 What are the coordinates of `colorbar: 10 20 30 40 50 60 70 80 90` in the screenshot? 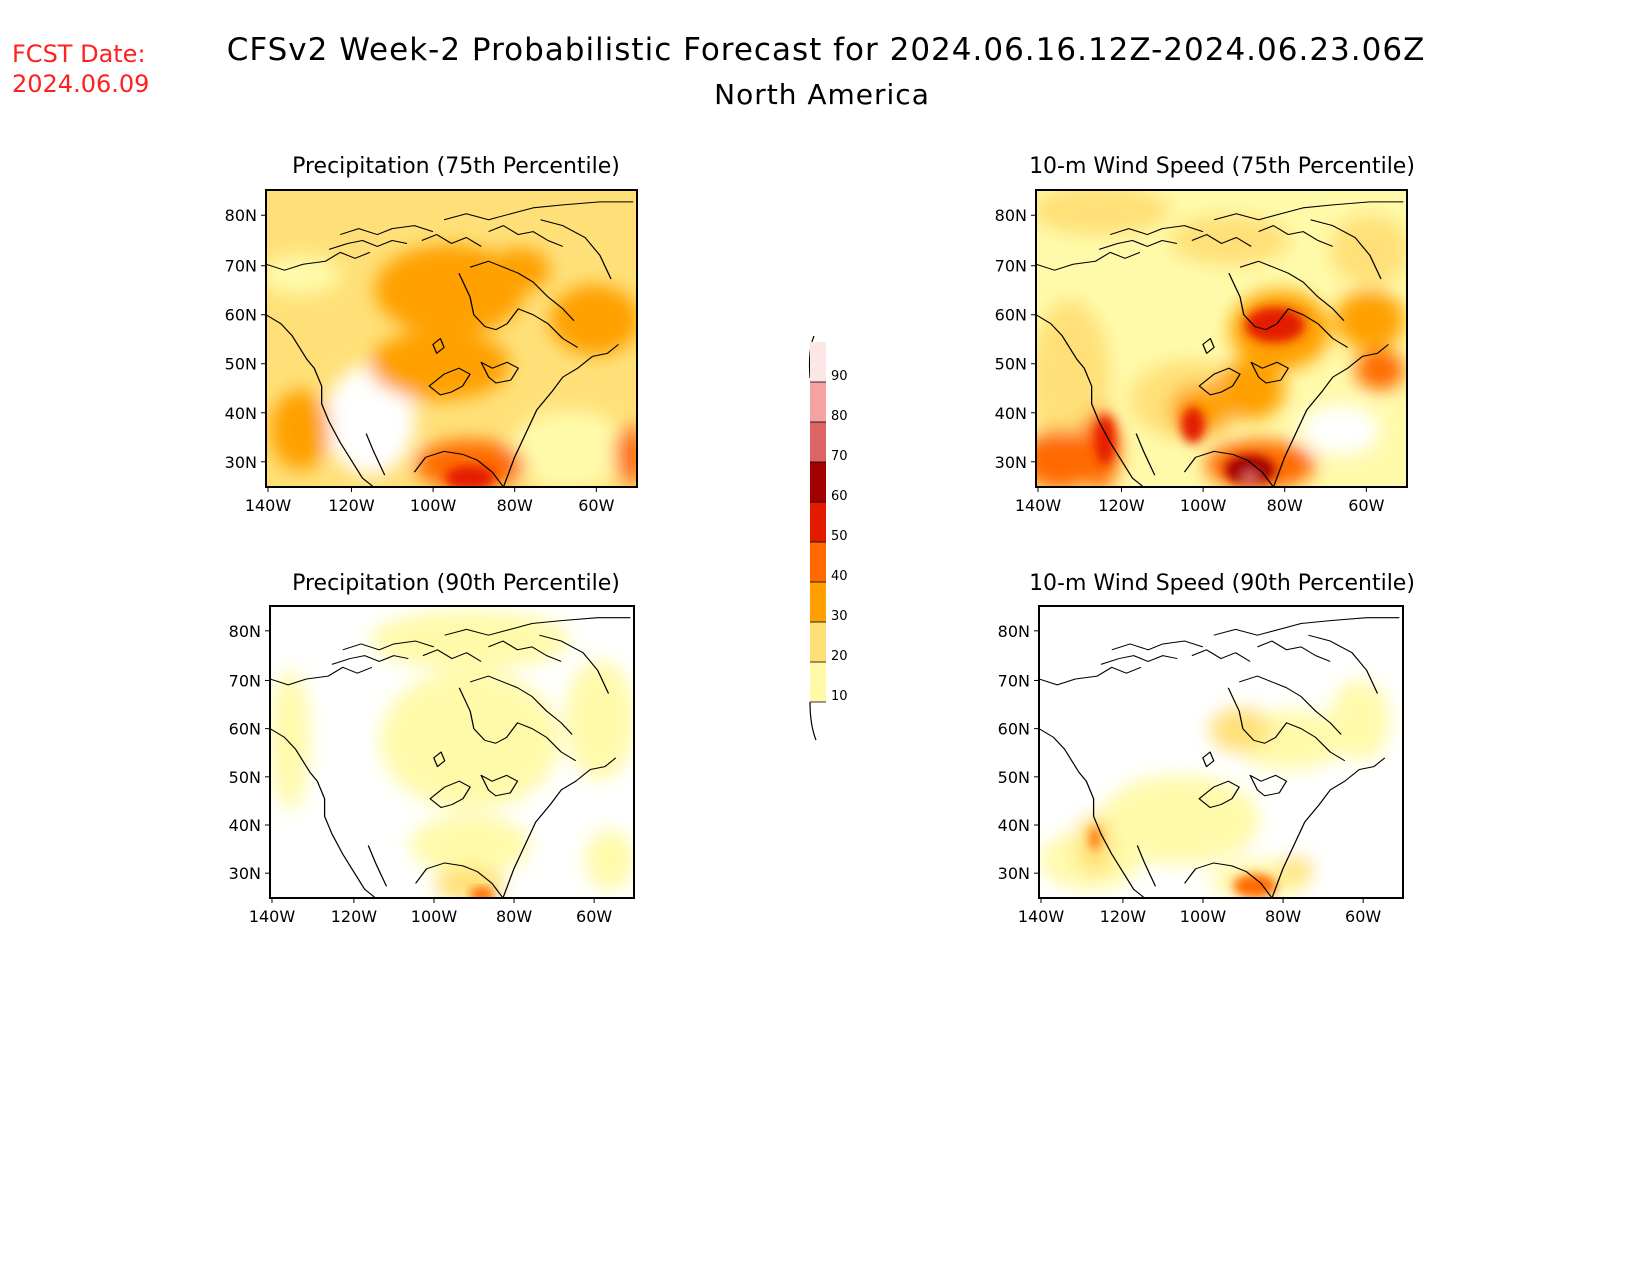 It's located at (828, 538).